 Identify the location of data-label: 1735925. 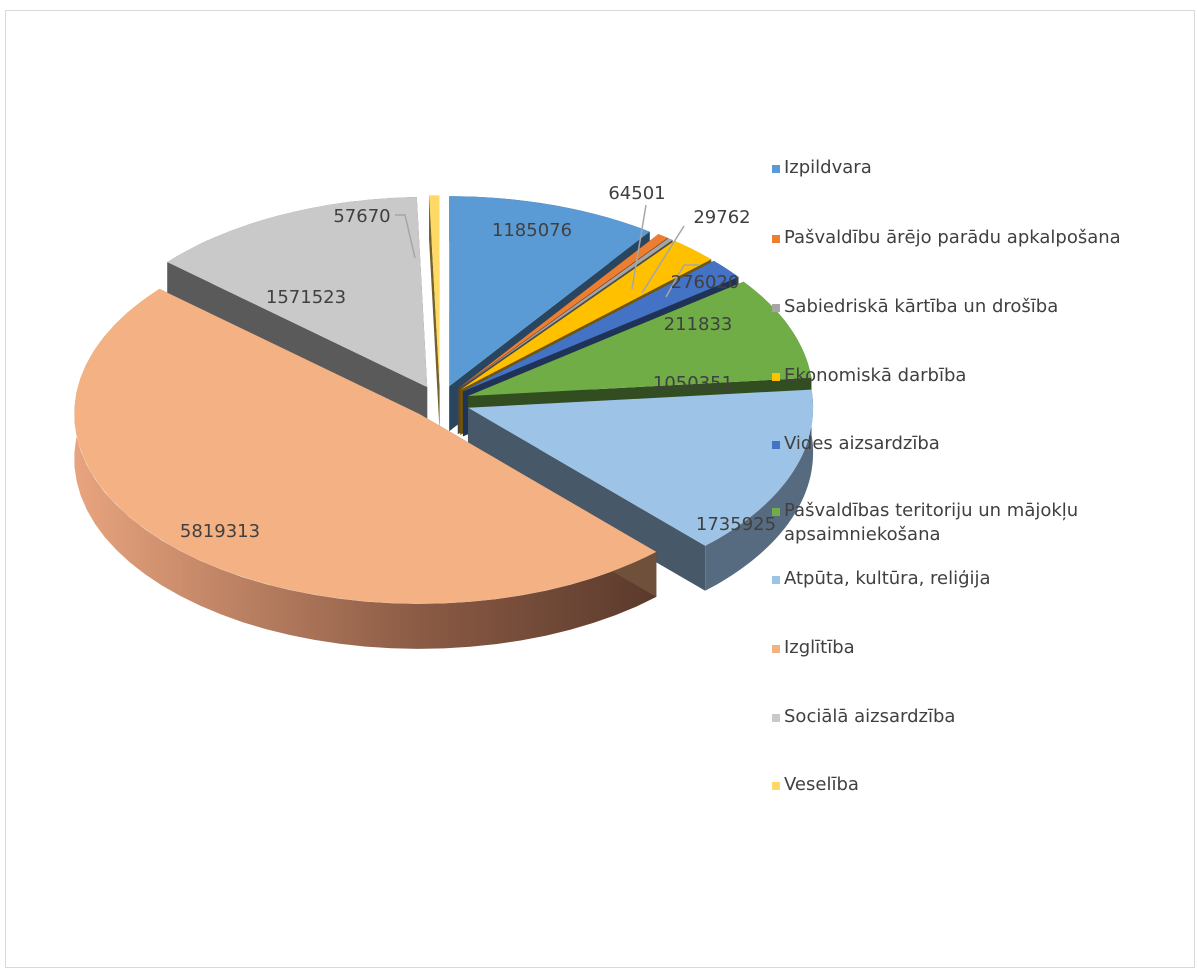
(736, 524).